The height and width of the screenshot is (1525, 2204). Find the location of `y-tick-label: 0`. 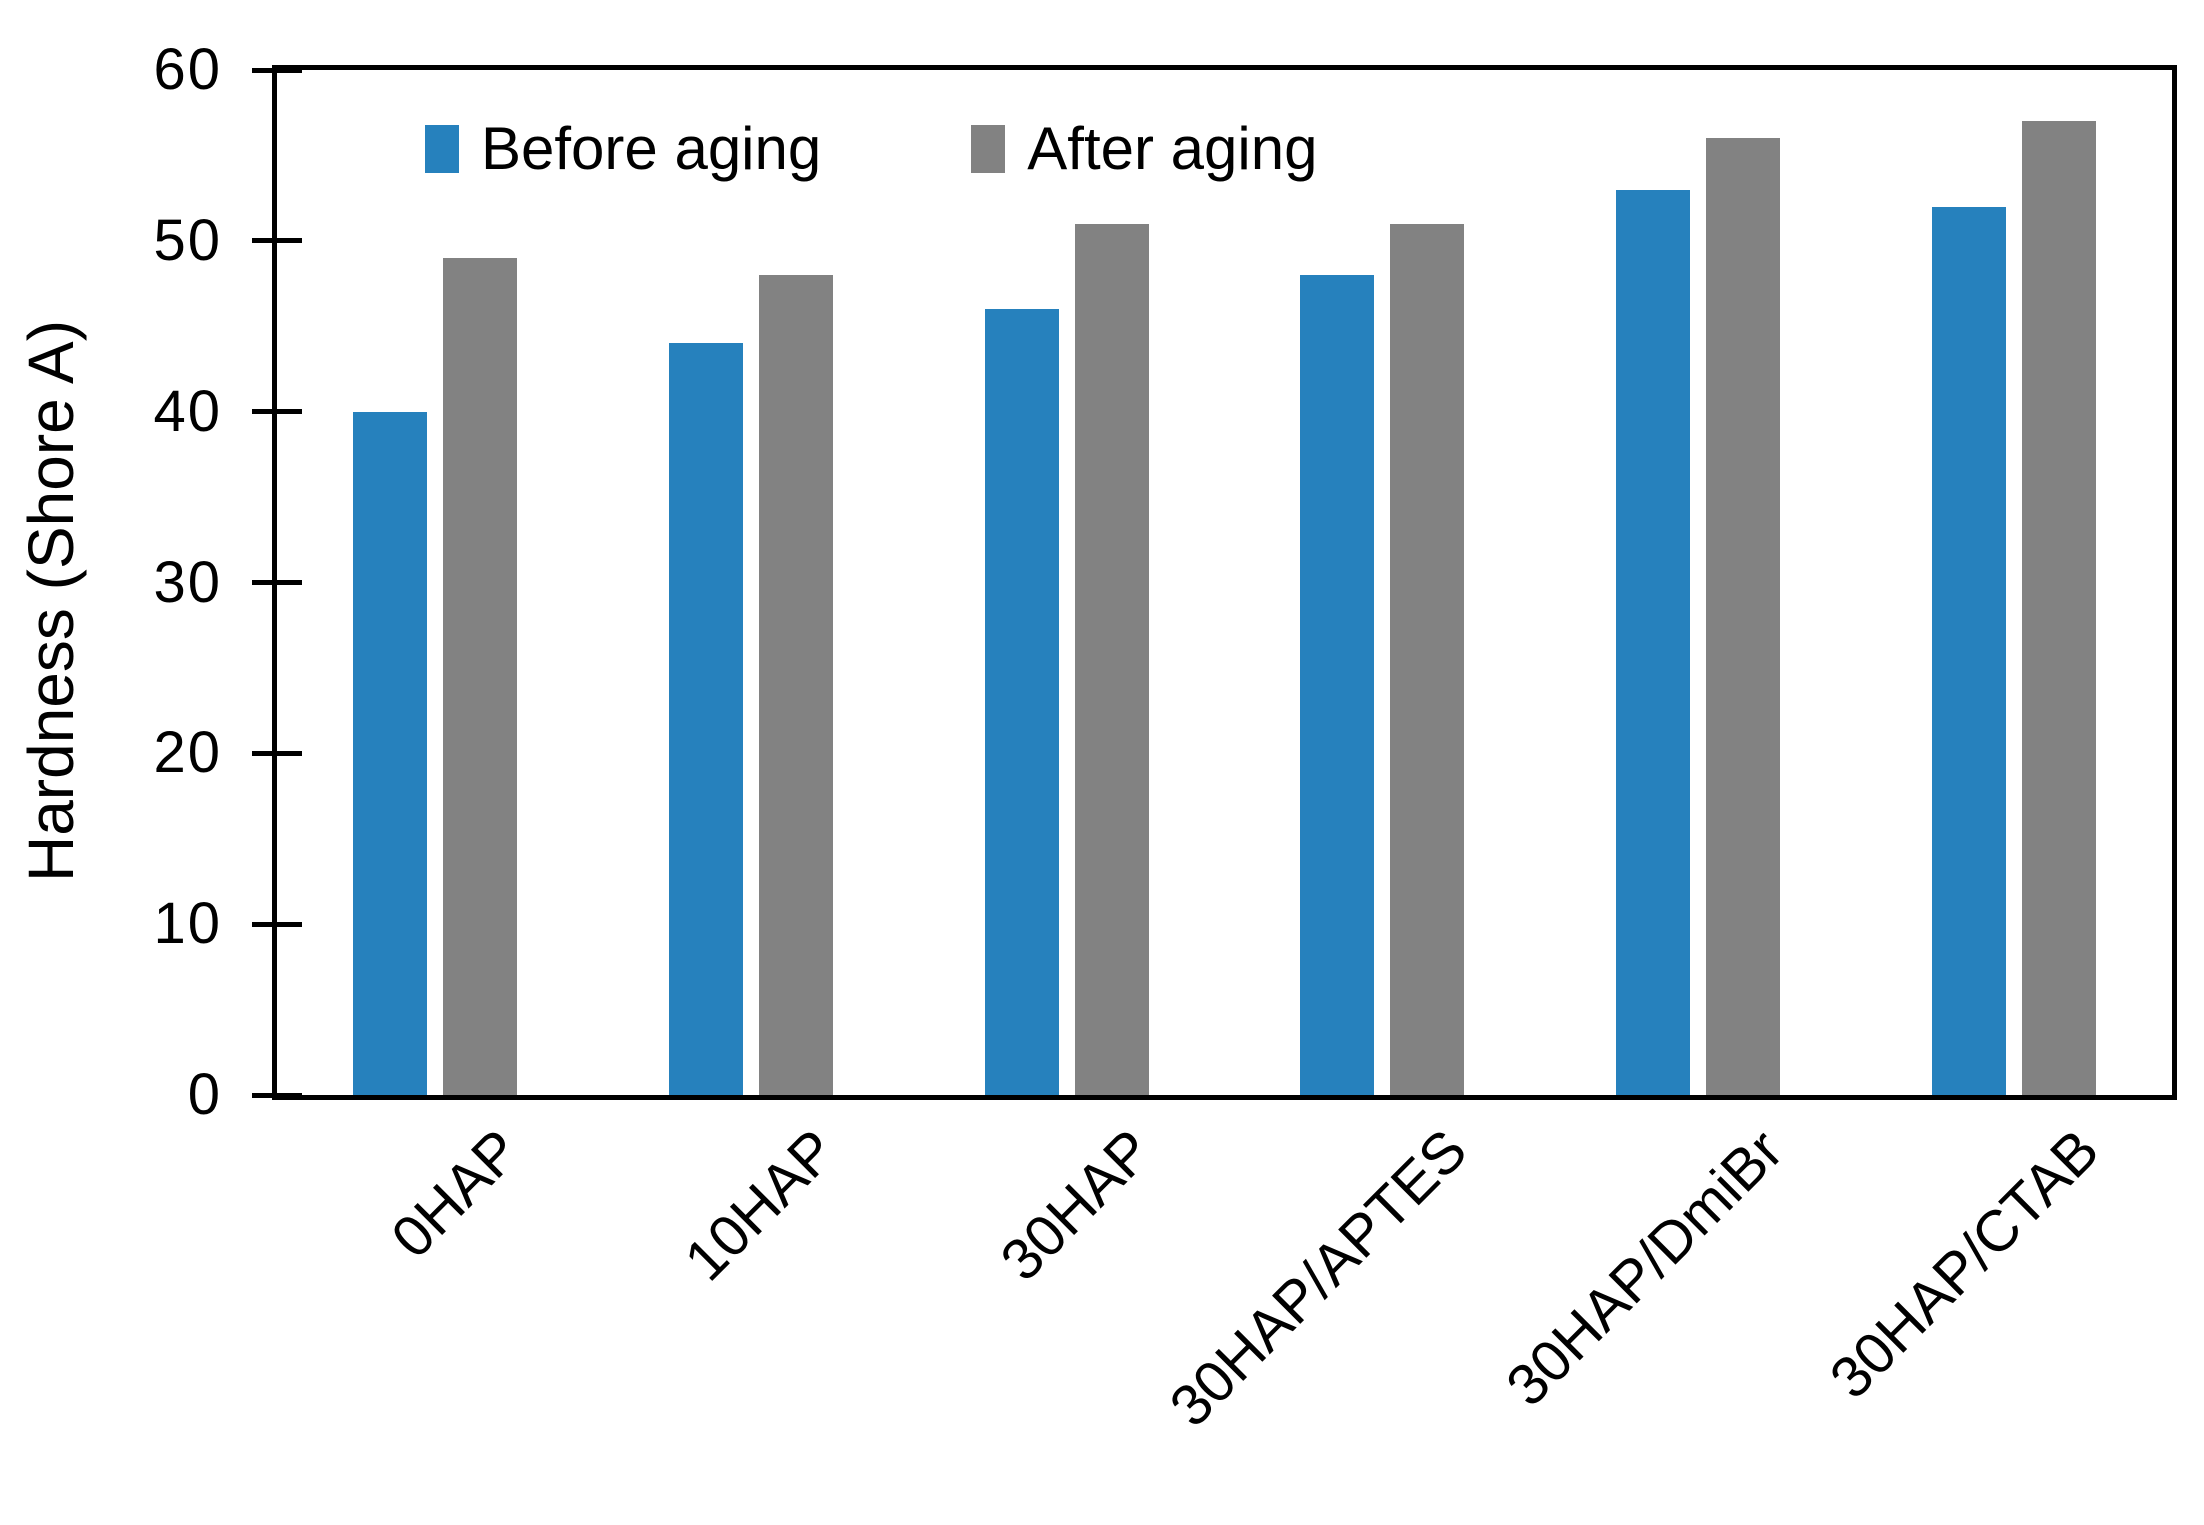

y-tick-label: 0 is located at coordinates (204, 1094).